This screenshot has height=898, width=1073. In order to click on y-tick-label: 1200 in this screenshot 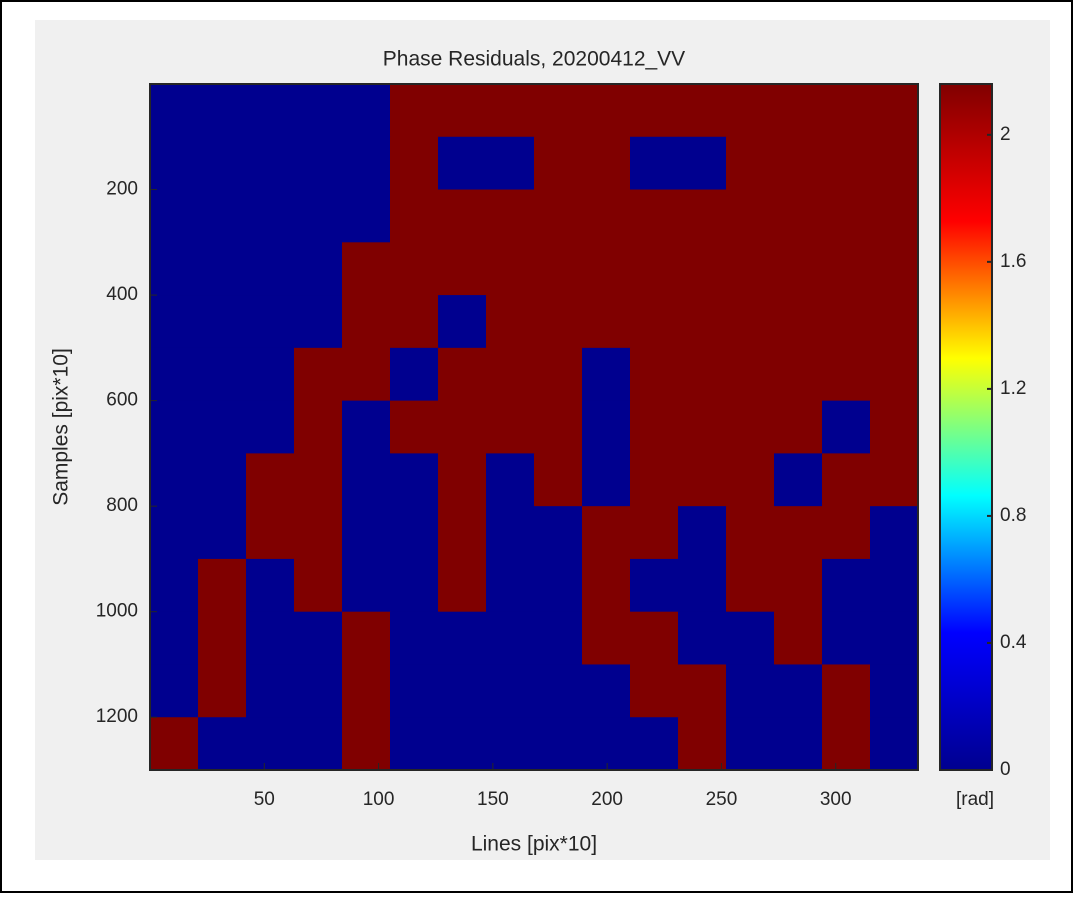, I will do `click(117, 716)`.